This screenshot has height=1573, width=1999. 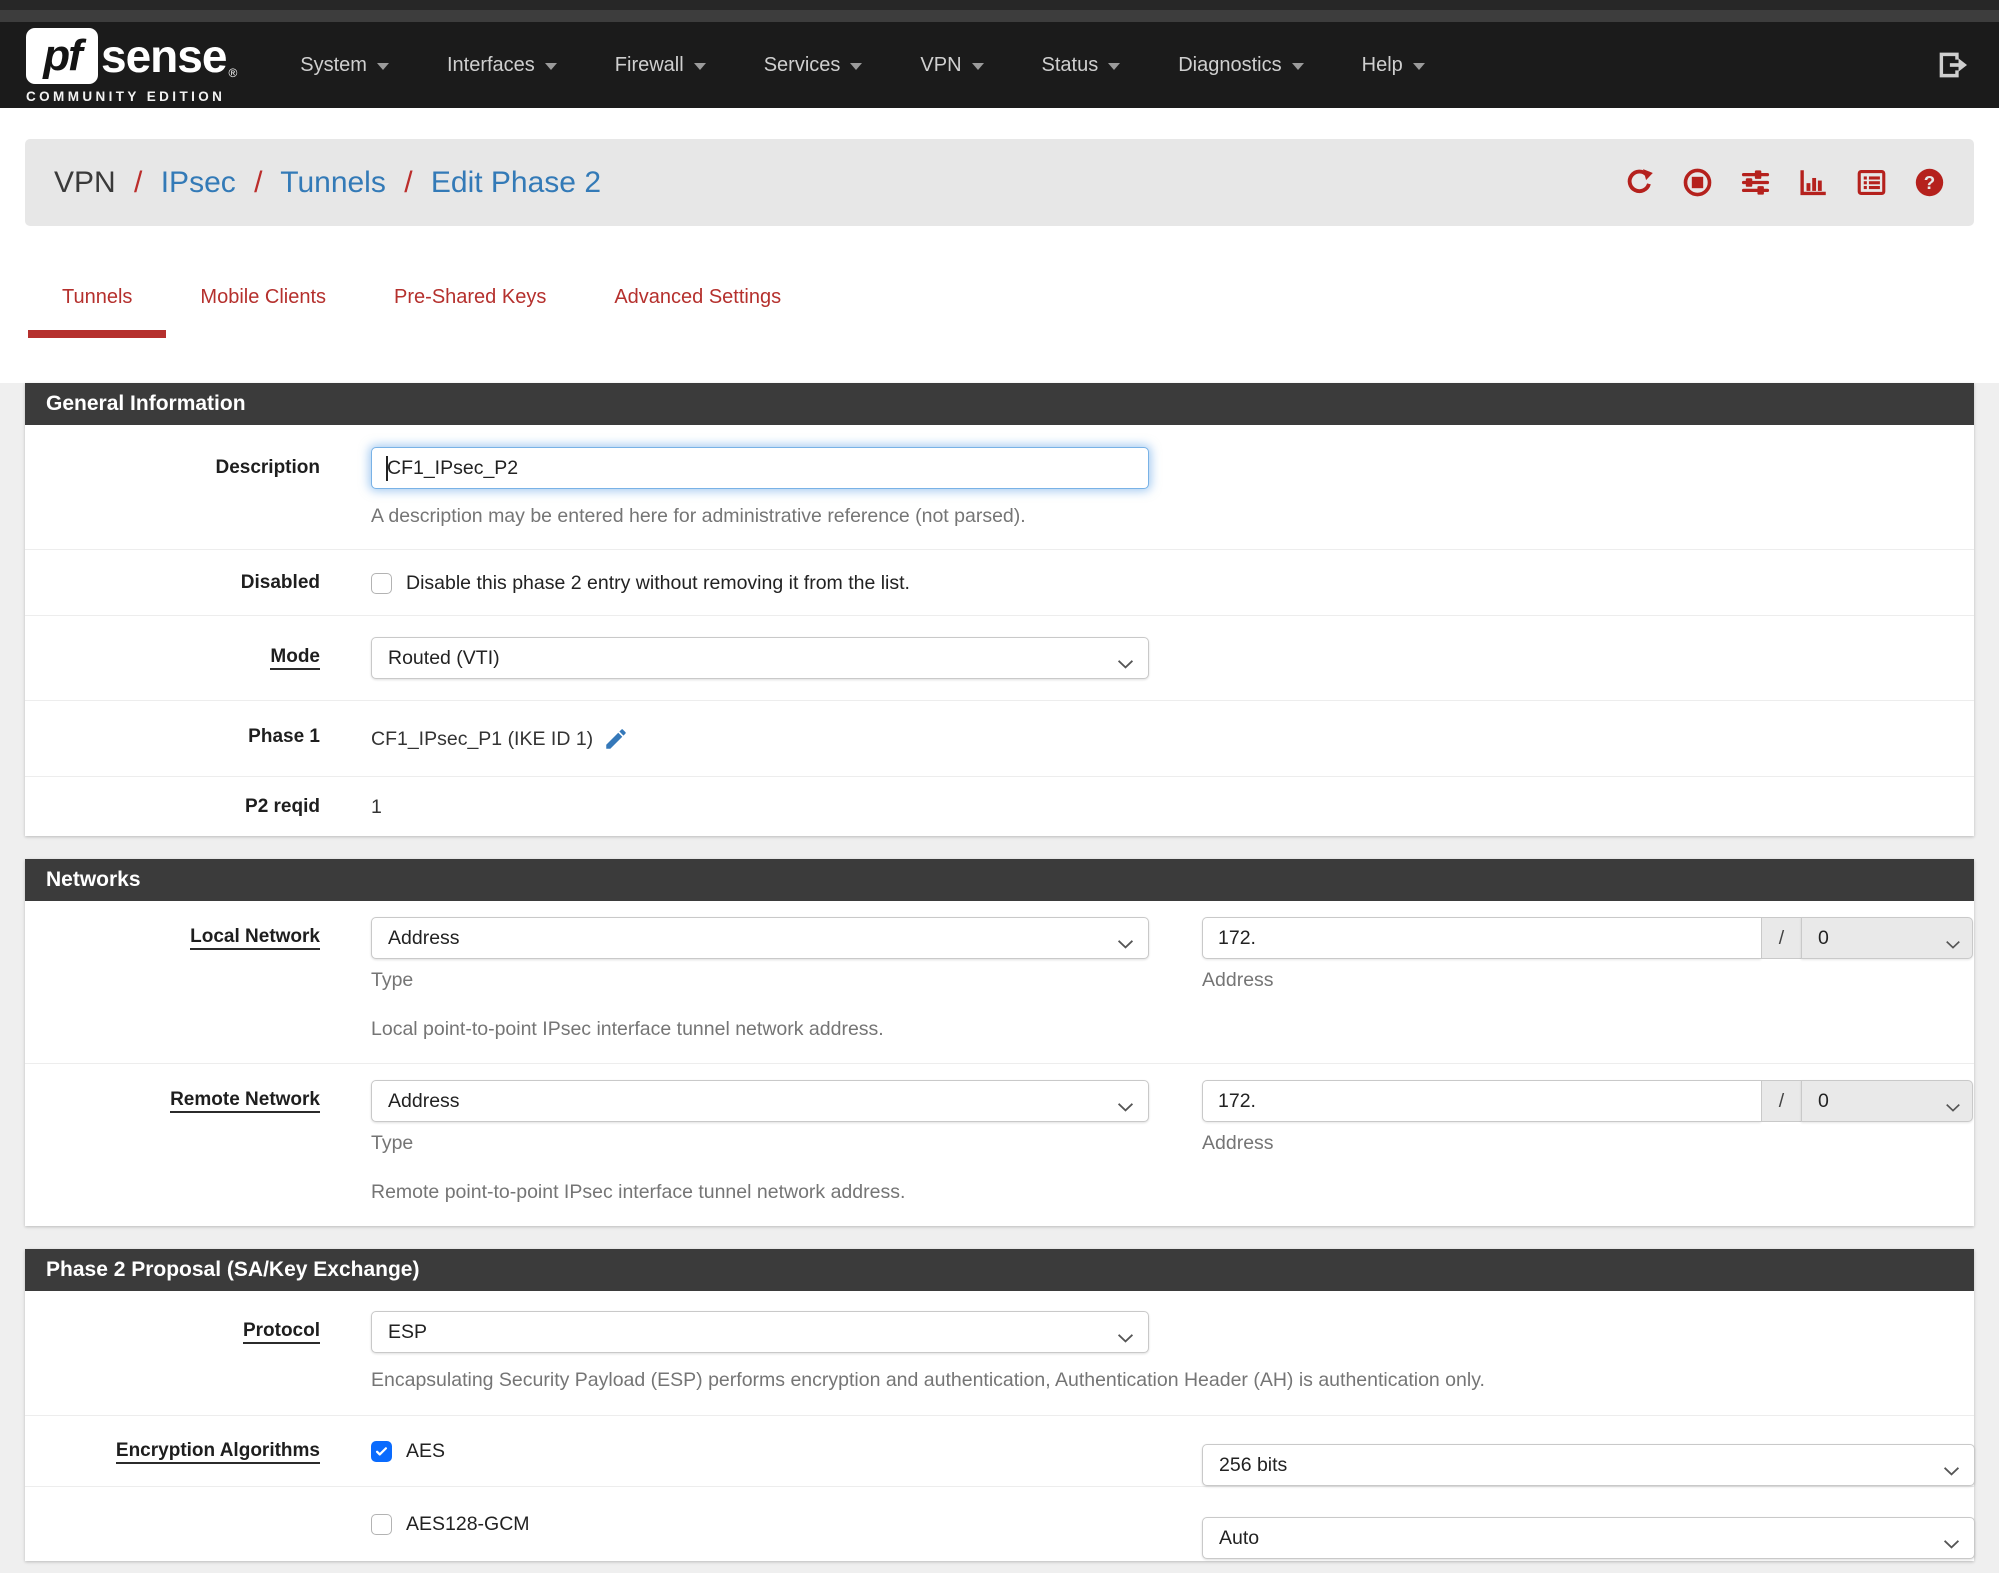 I want to click on breadcrumb-link-ipsec: IPsec, so click(x=198, y=182).